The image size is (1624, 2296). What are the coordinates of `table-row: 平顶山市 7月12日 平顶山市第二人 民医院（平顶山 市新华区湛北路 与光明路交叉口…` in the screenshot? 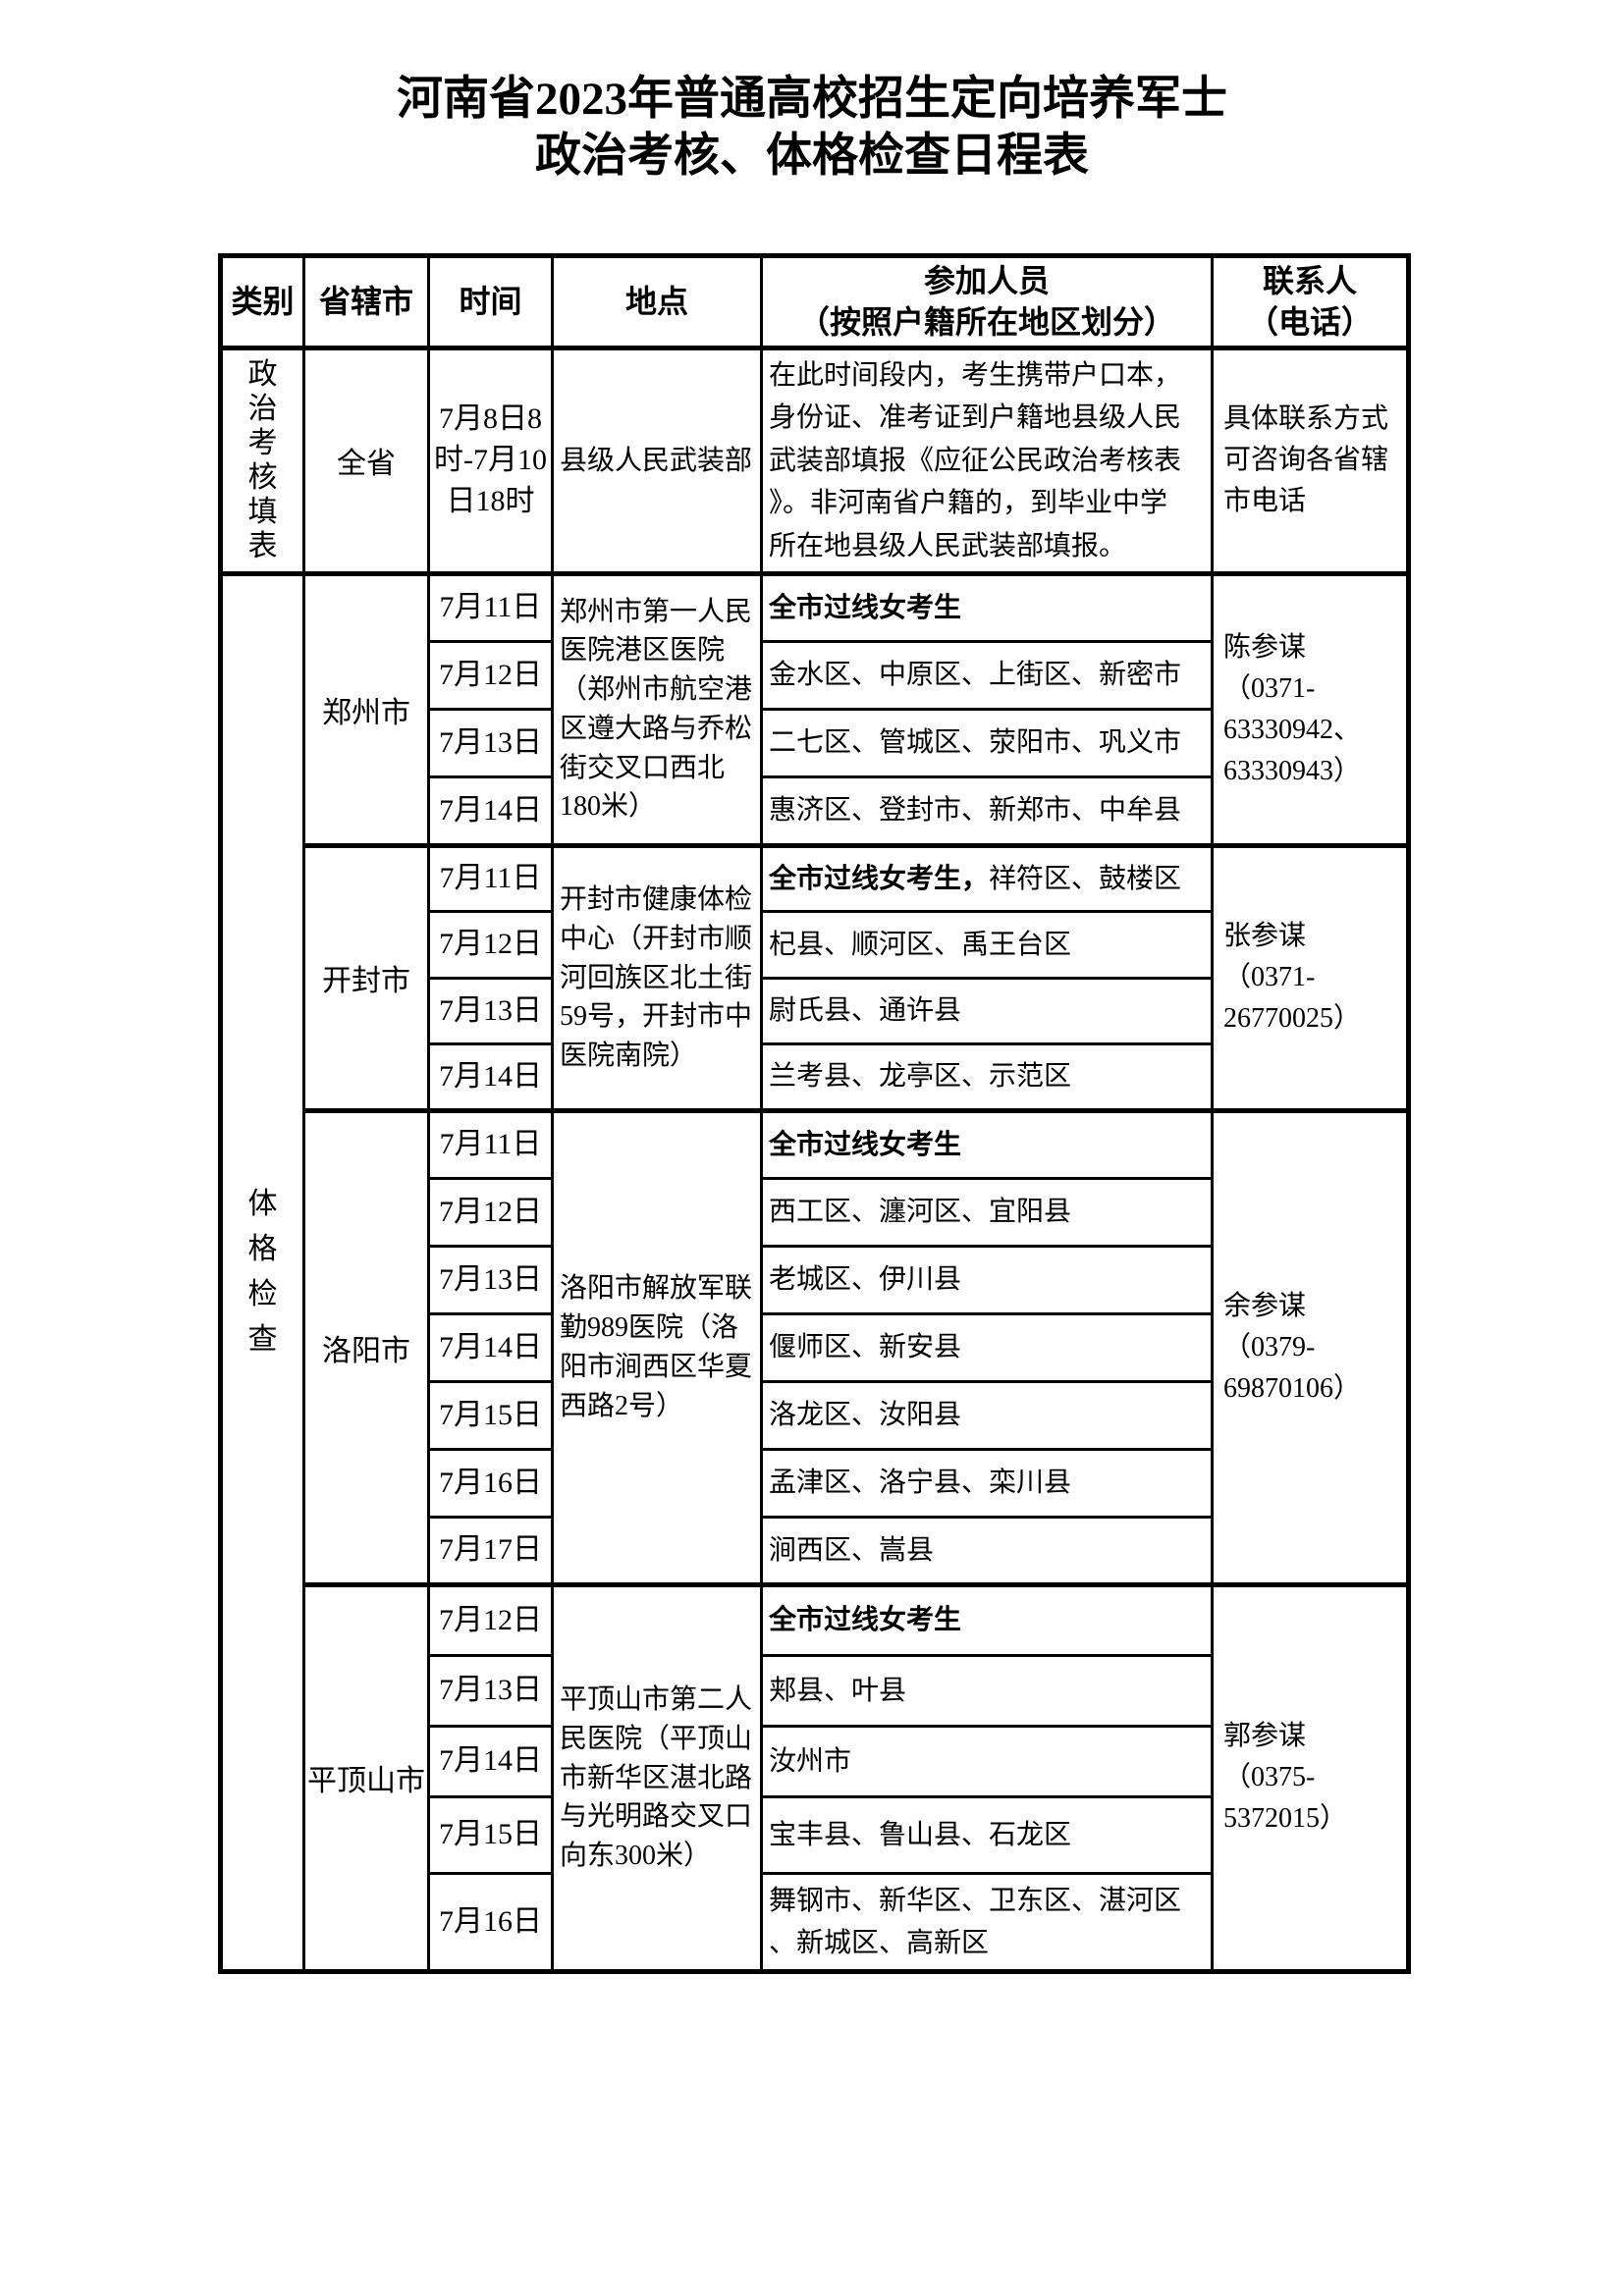 It's located at (815, 1777).